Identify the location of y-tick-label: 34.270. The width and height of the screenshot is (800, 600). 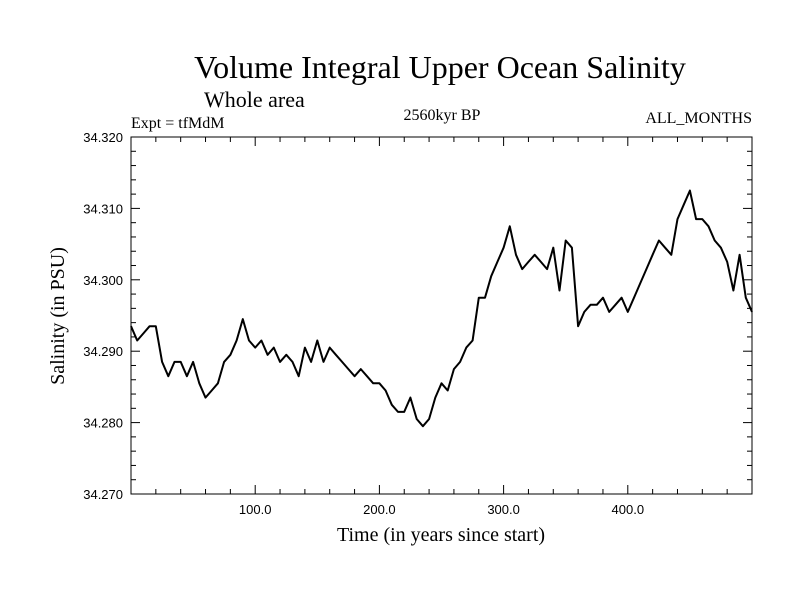
(103, 494).